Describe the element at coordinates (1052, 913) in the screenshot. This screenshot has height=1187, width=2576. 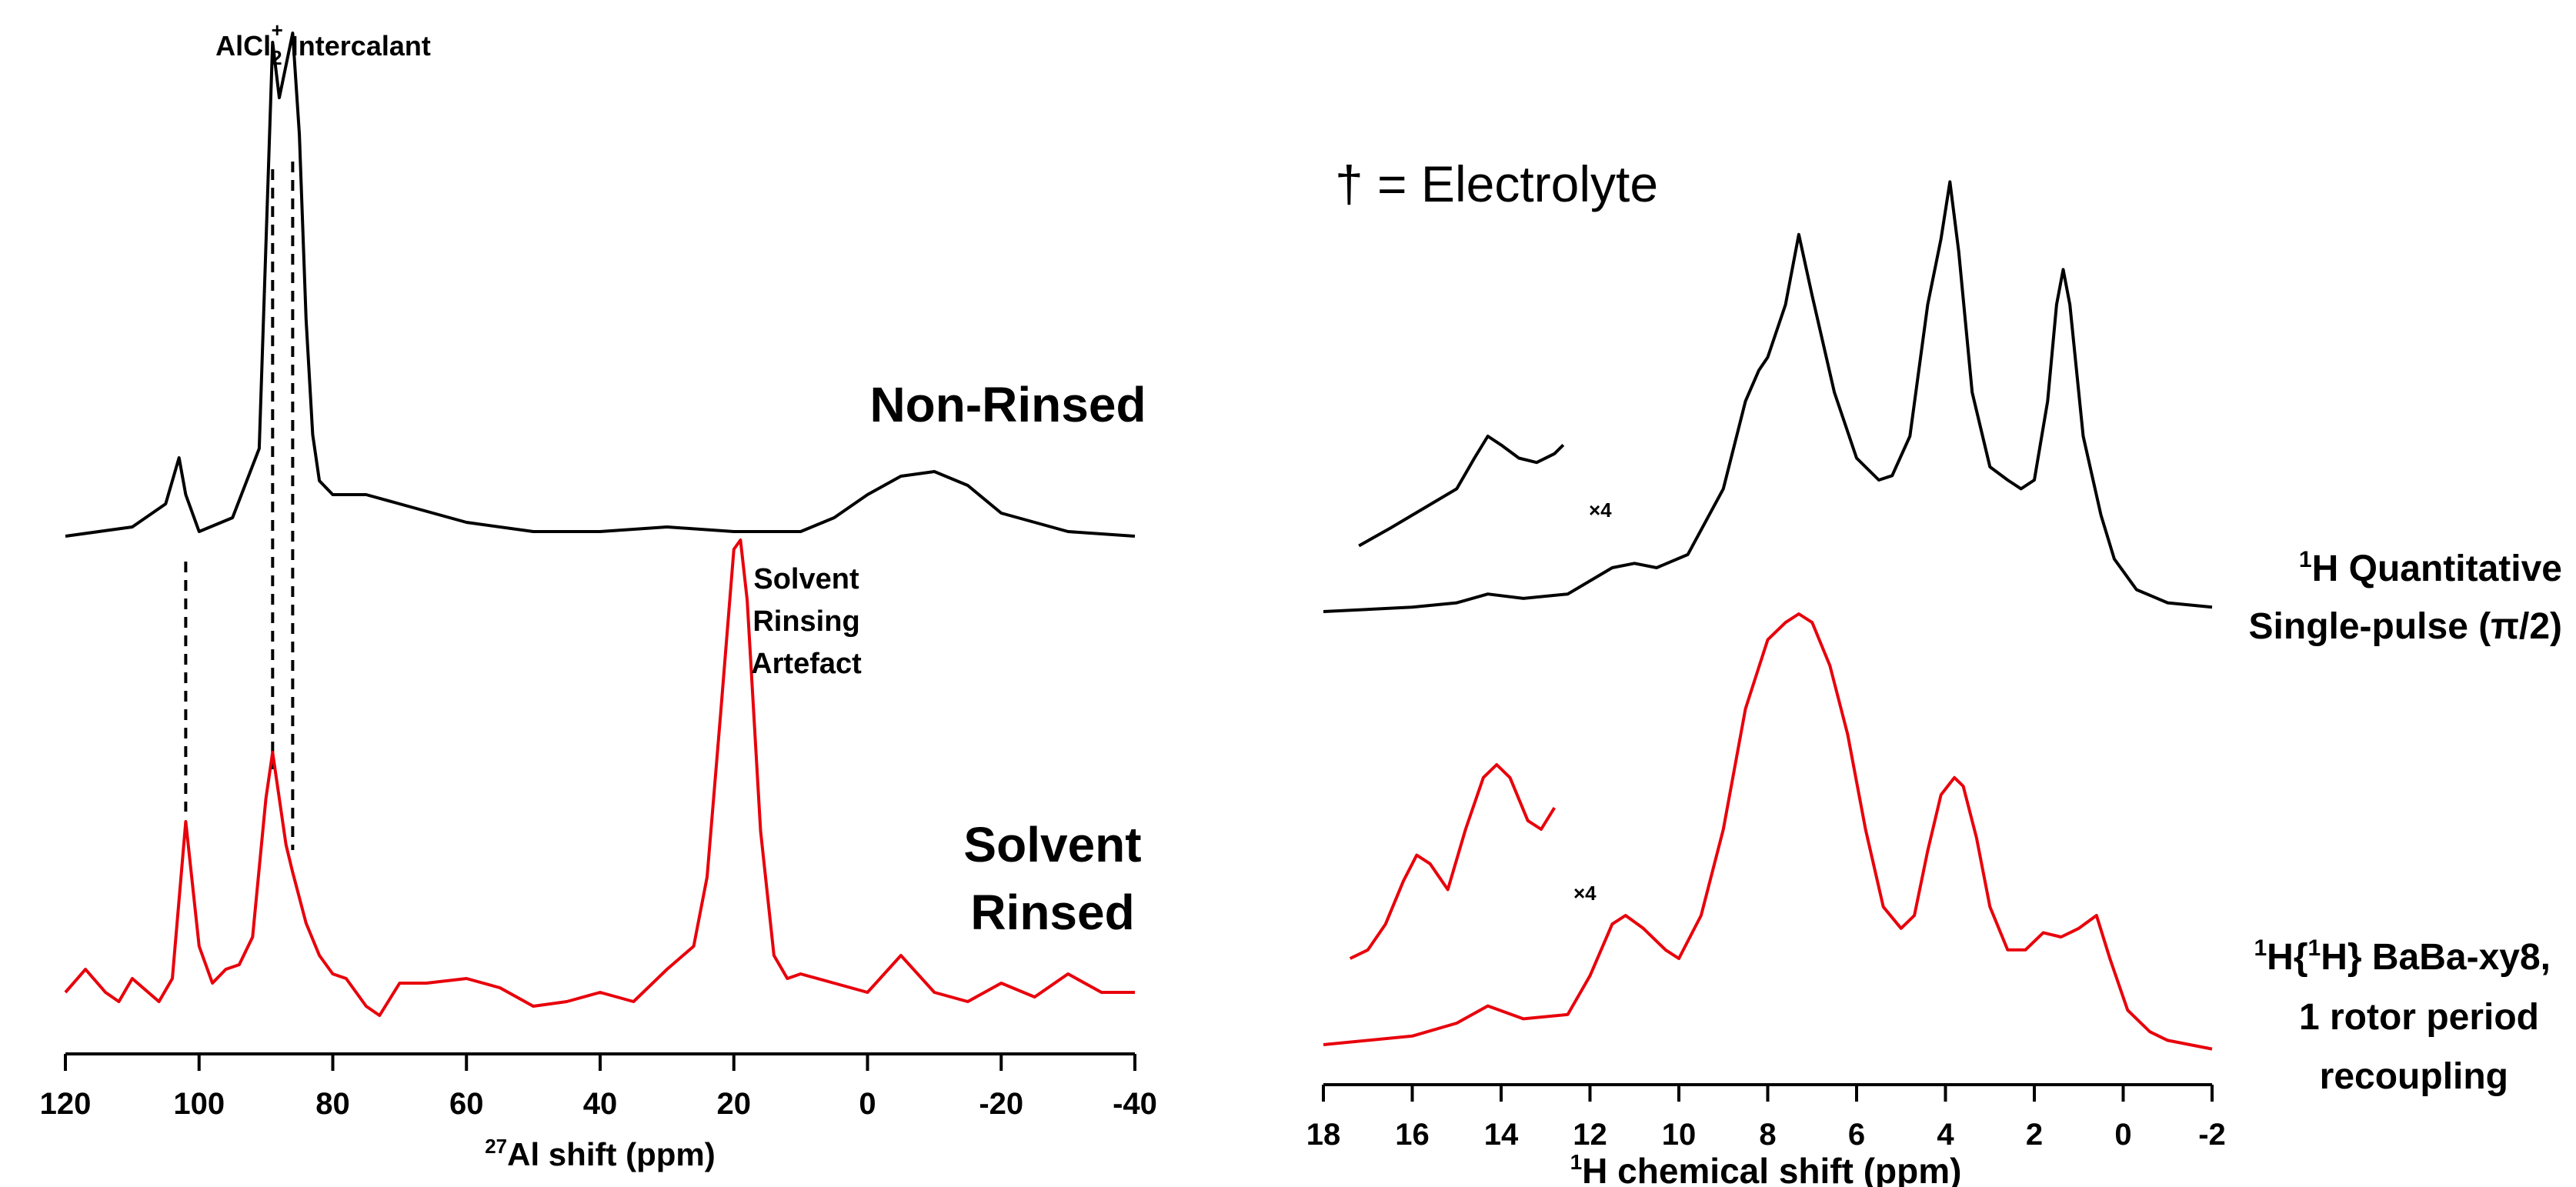
I see `solvent-rinsed-label-line2: Rinsed` at that location.